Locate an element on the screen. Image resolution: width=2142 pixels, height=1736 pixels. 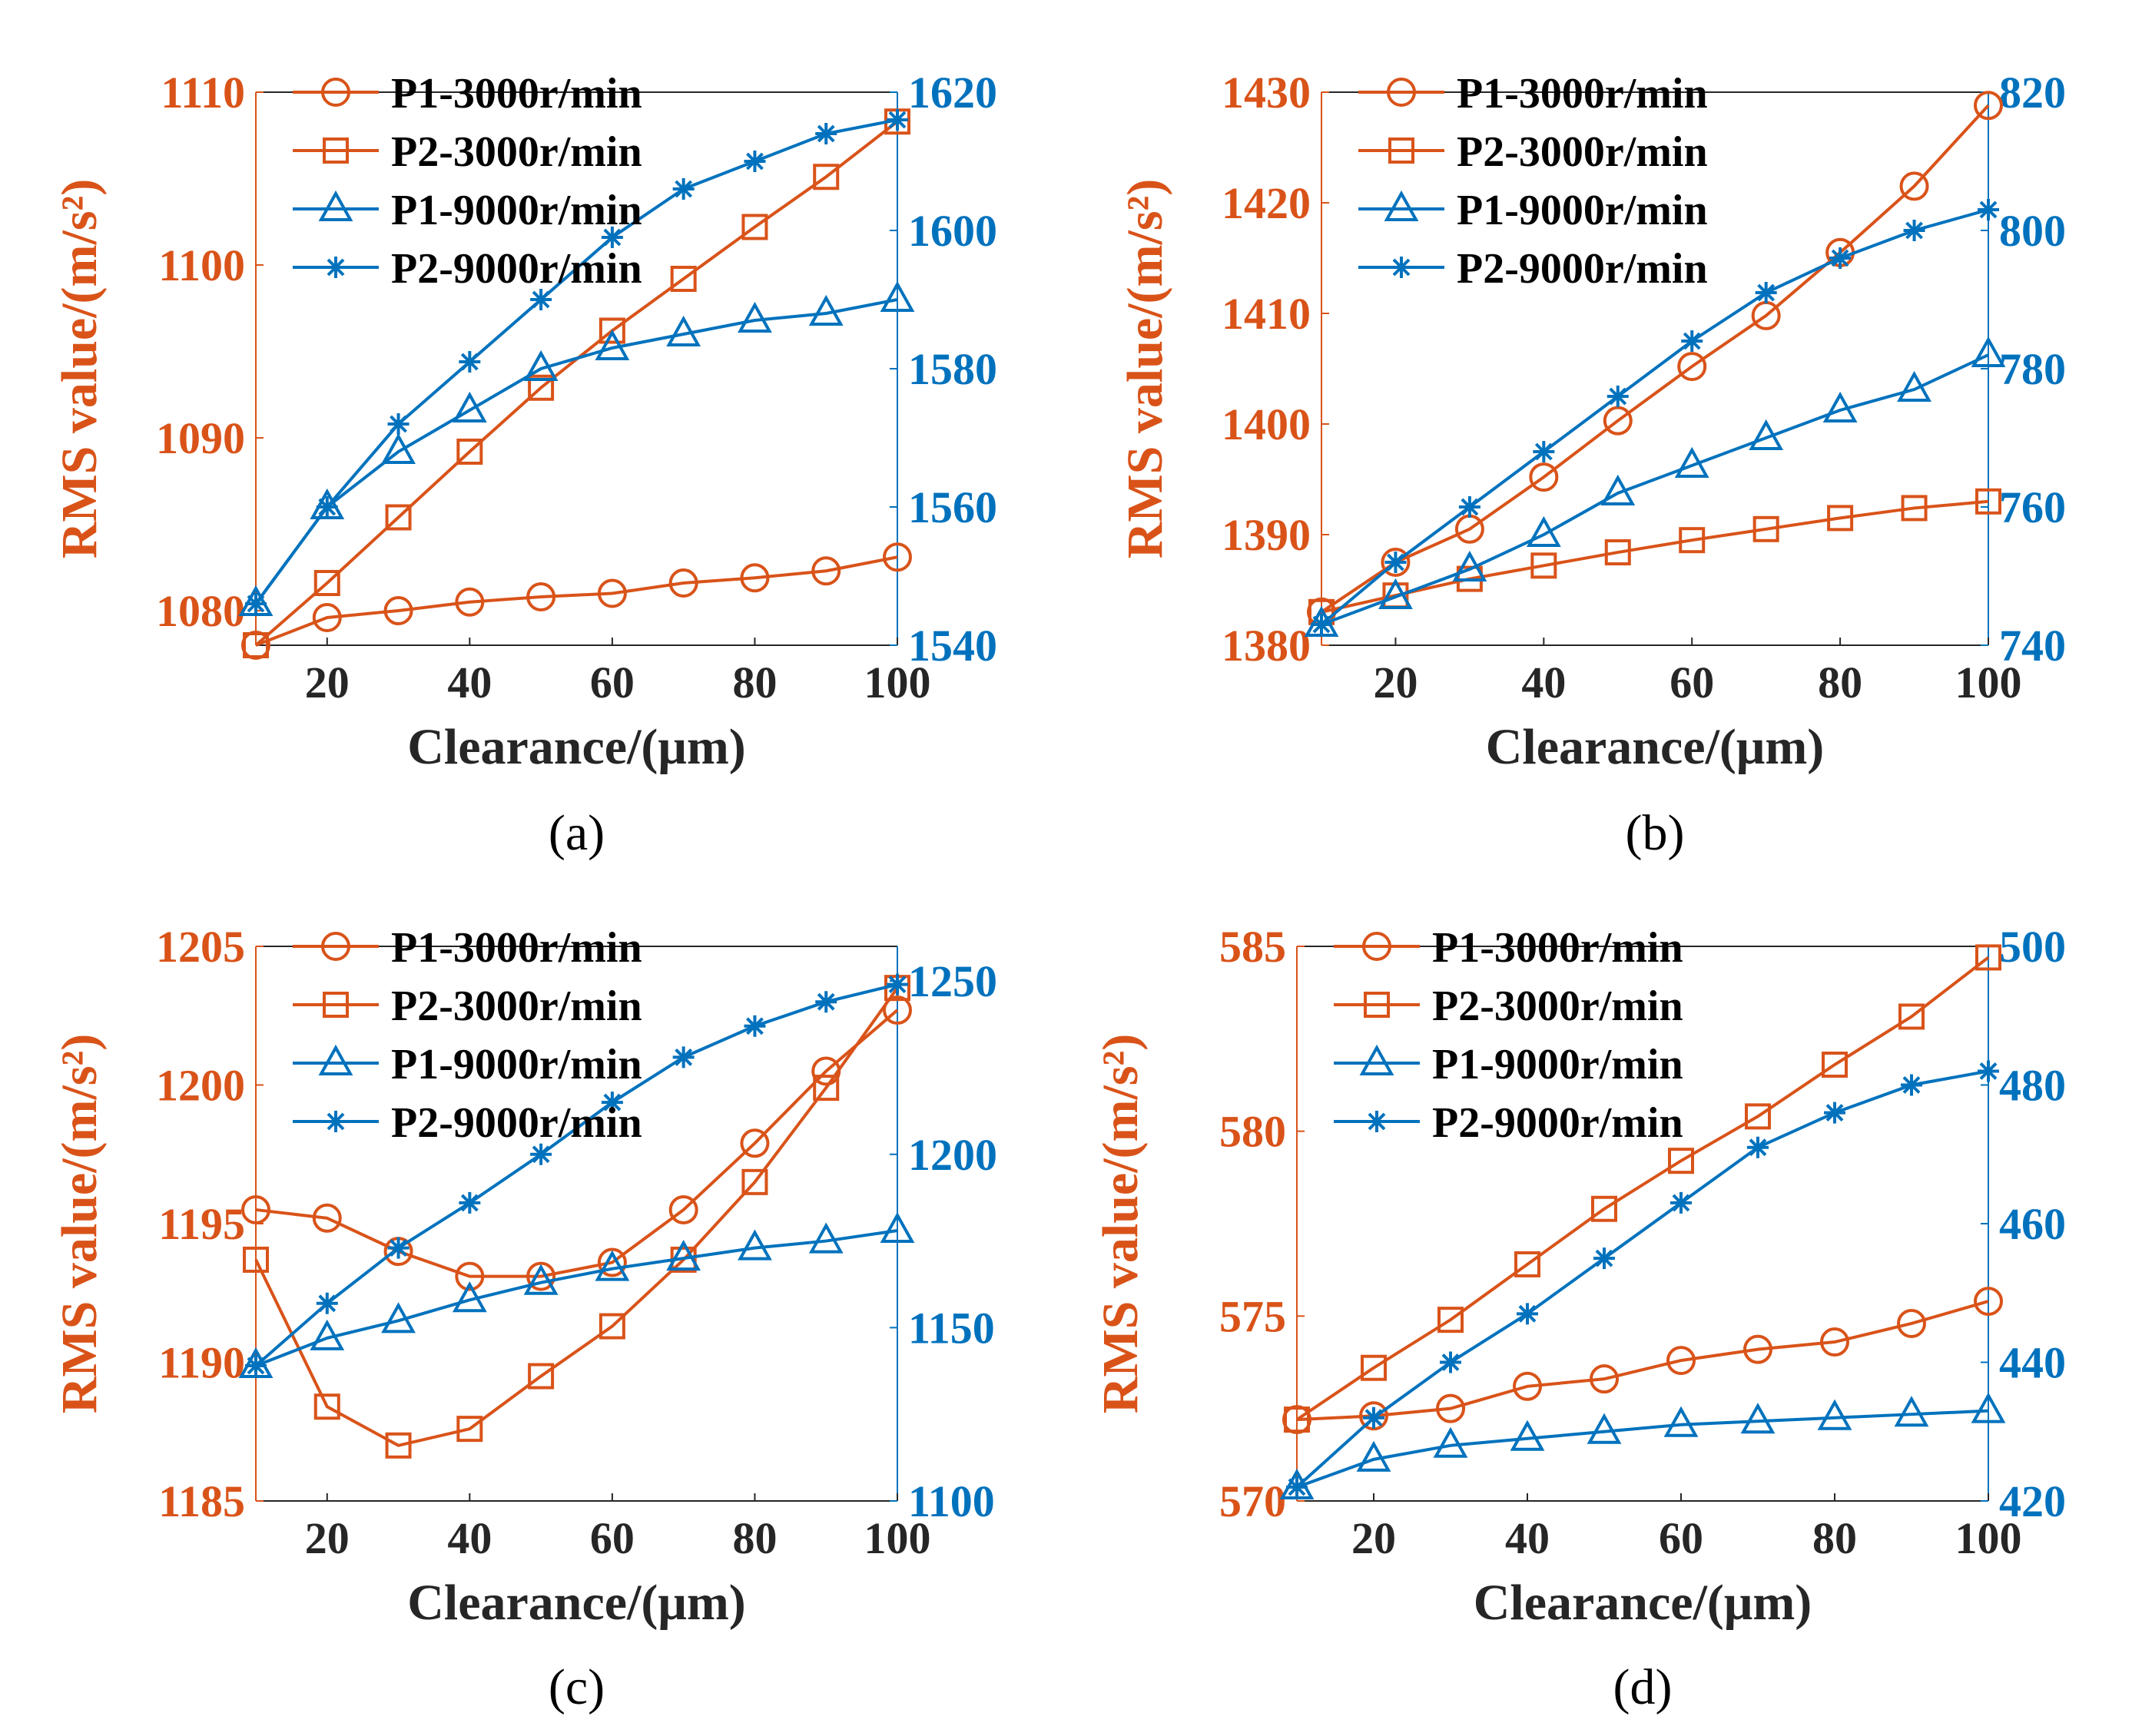
right-y-tick-label: 1250 is located at coordinates (953, 981).